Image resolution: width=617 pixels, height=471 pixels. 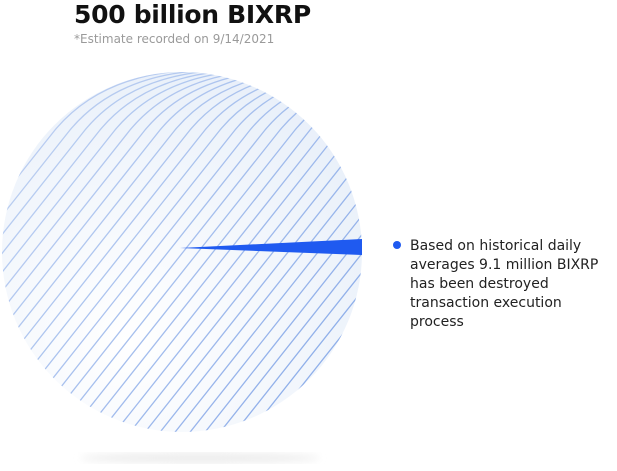 What do you see at coordinates (271, 247) in the screenshot?
I see `wedge` at bounding box center [271, 247].